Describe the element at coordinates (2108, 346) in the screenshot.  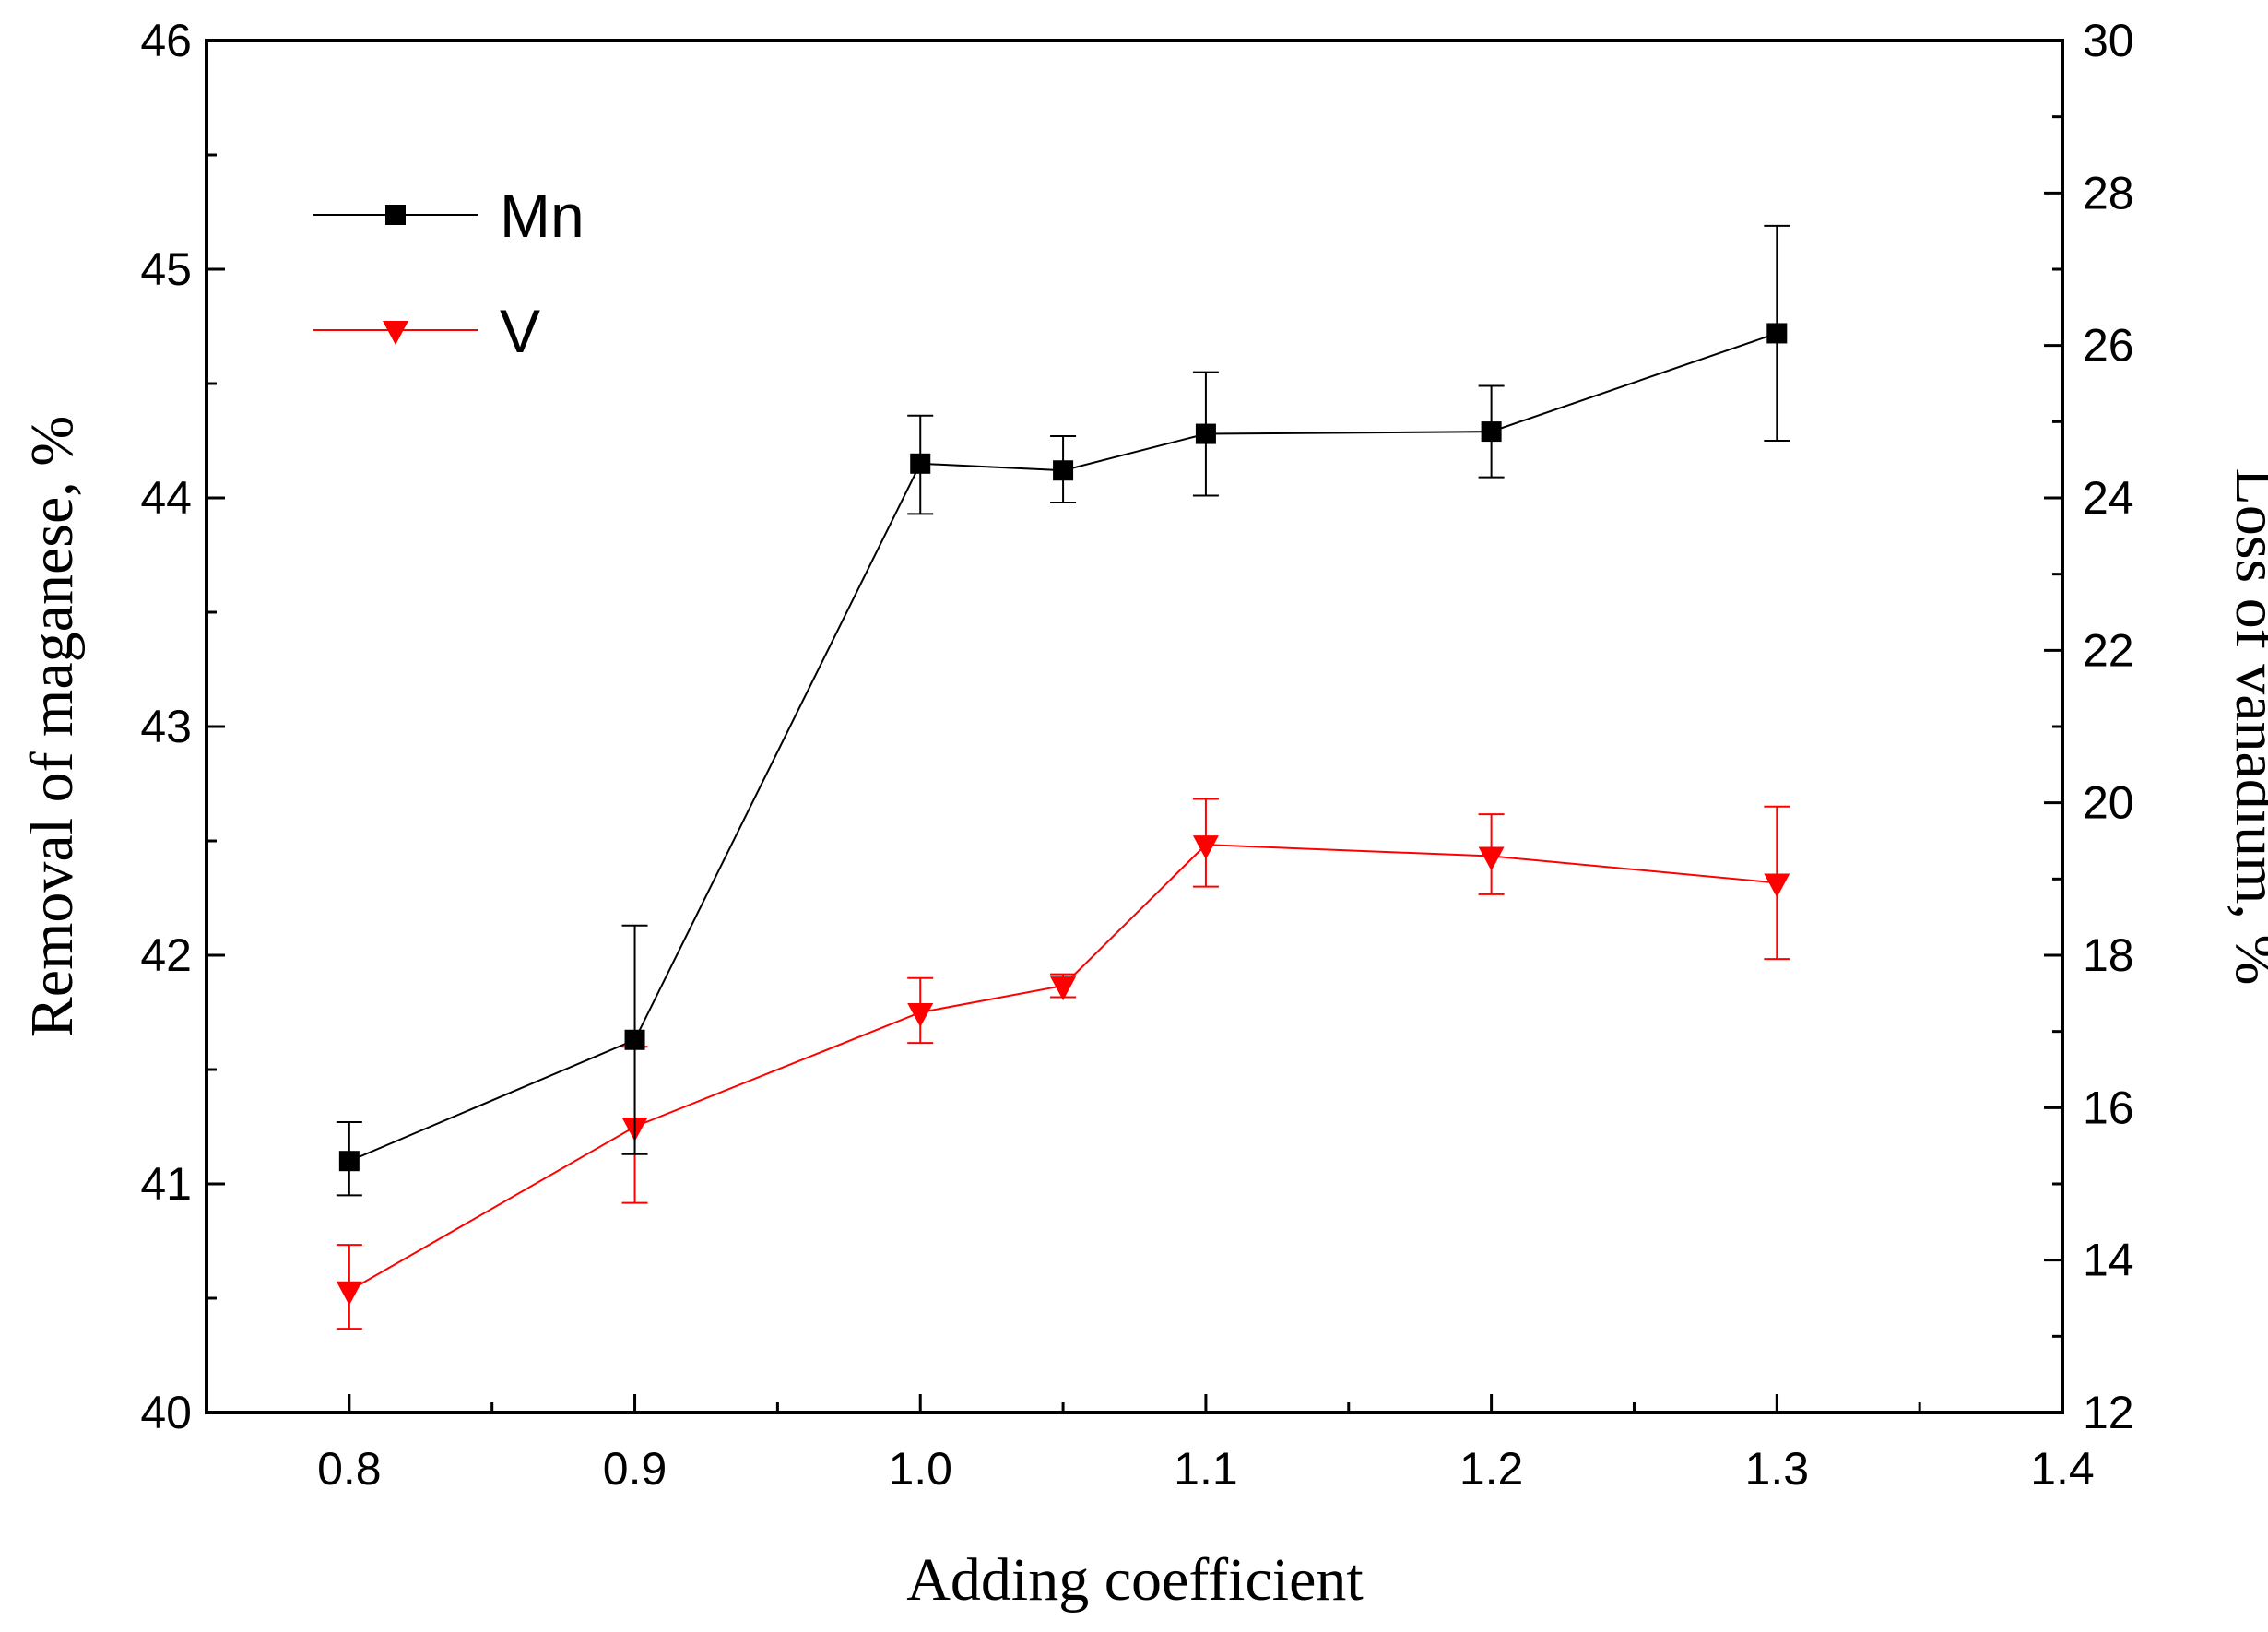
I see `y-right-tick-label: 26` at that location.